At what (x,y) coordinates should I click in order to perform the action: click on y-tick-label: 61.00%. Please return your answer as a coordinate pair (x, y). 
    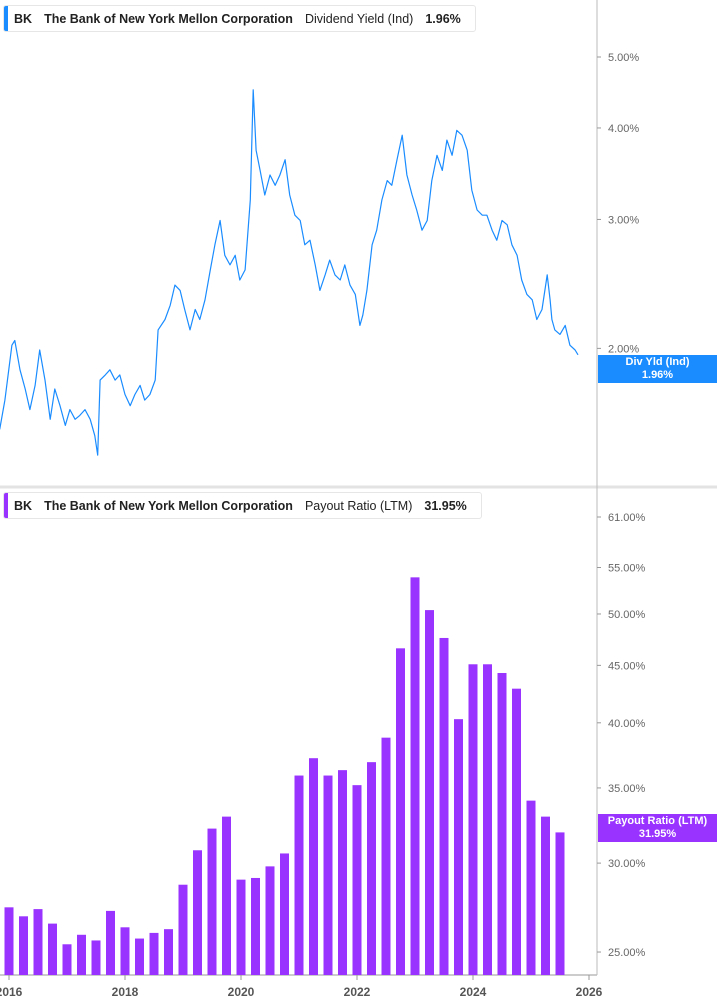
    Looking at the image, I should click on (627, 518).